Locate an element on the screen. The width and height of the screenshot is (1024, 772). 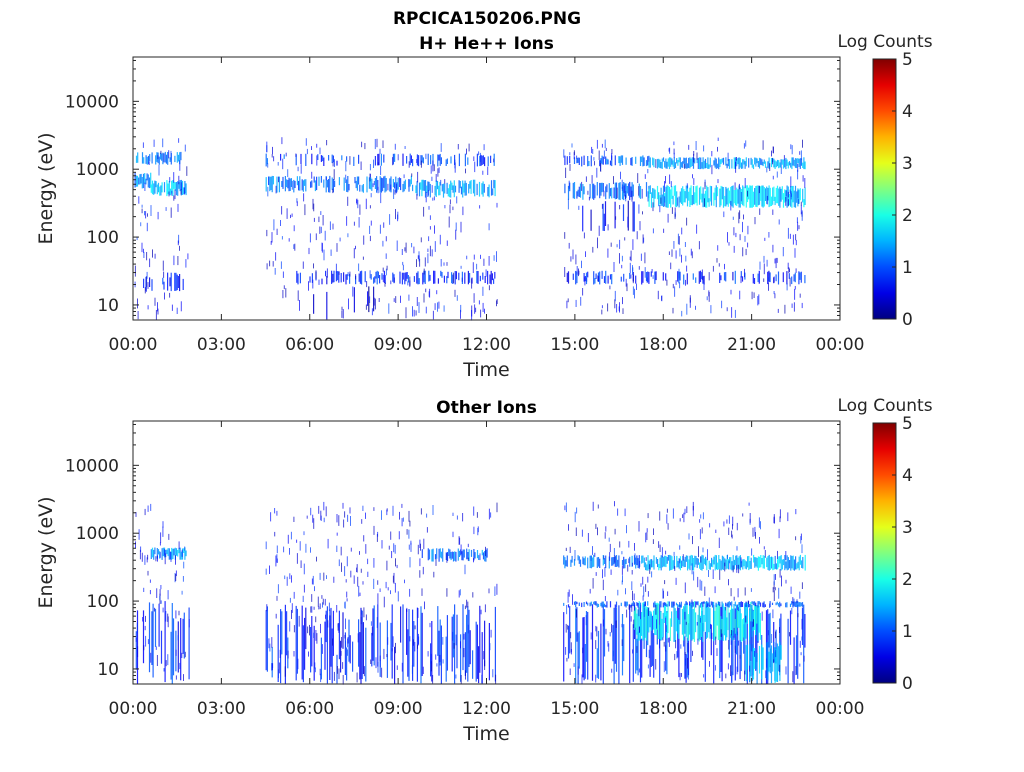
x-tick-label: 15:00 is located at coordinates (574, 345).